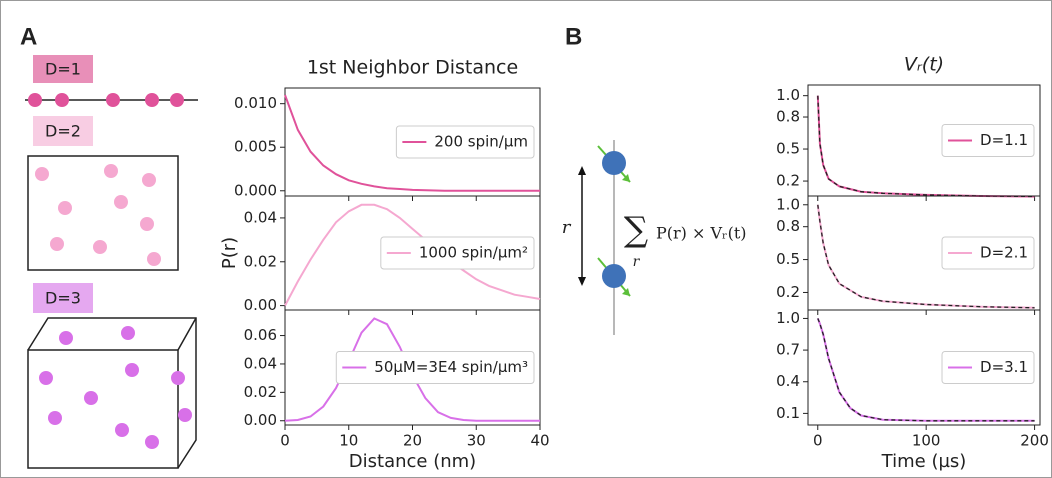 The width and height of the screenshot is (1052, 478). I want to click on sum-symbol: ∑, so click(636, 230).